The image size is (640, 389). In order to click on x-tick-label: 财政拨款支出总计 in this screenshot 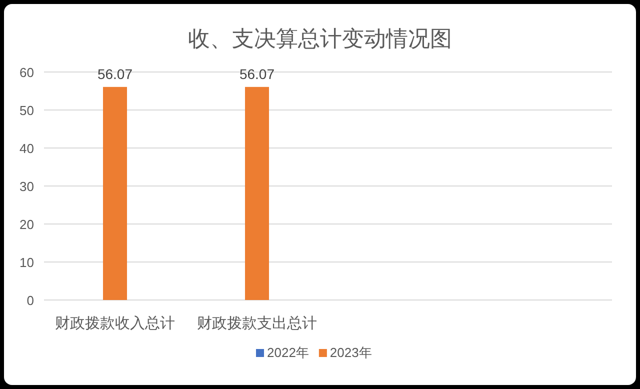, I will do `click(257, 323)`.